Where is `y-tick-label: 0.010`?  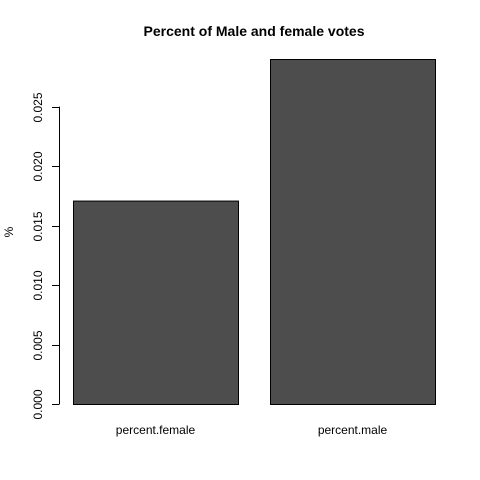
y-tick-label: 0.010 is located at coordinates (38, 285).